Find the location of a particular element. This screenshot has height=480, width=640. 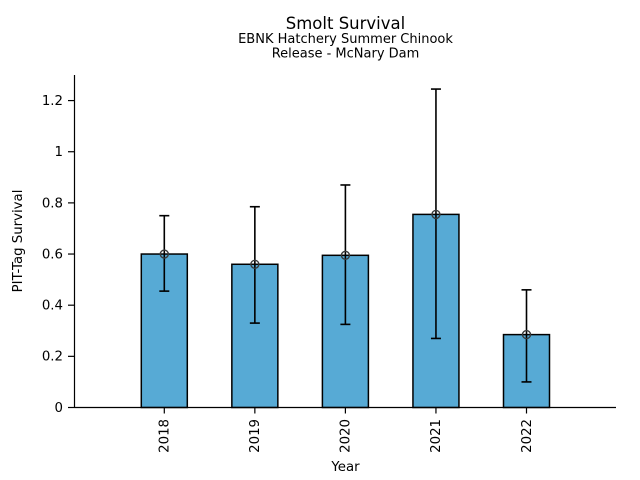

x-axis-label: Year is located at coordinates (345, 467).